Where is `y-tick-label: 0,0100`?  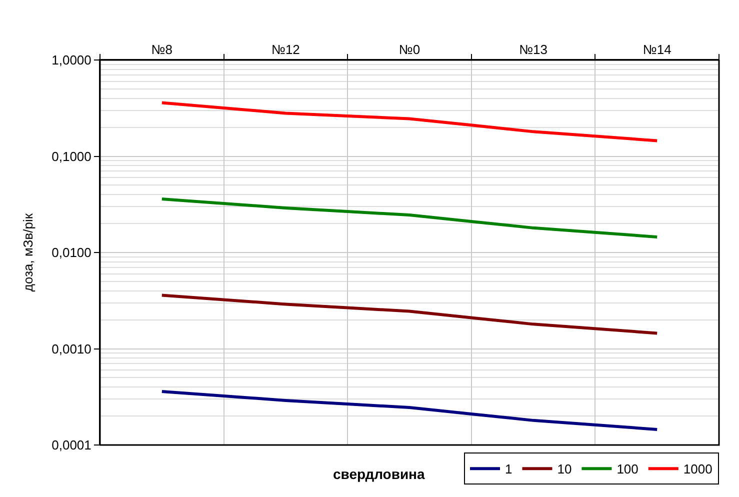 y-tick-label: 0,0100 is located at coordinates (72, 252).